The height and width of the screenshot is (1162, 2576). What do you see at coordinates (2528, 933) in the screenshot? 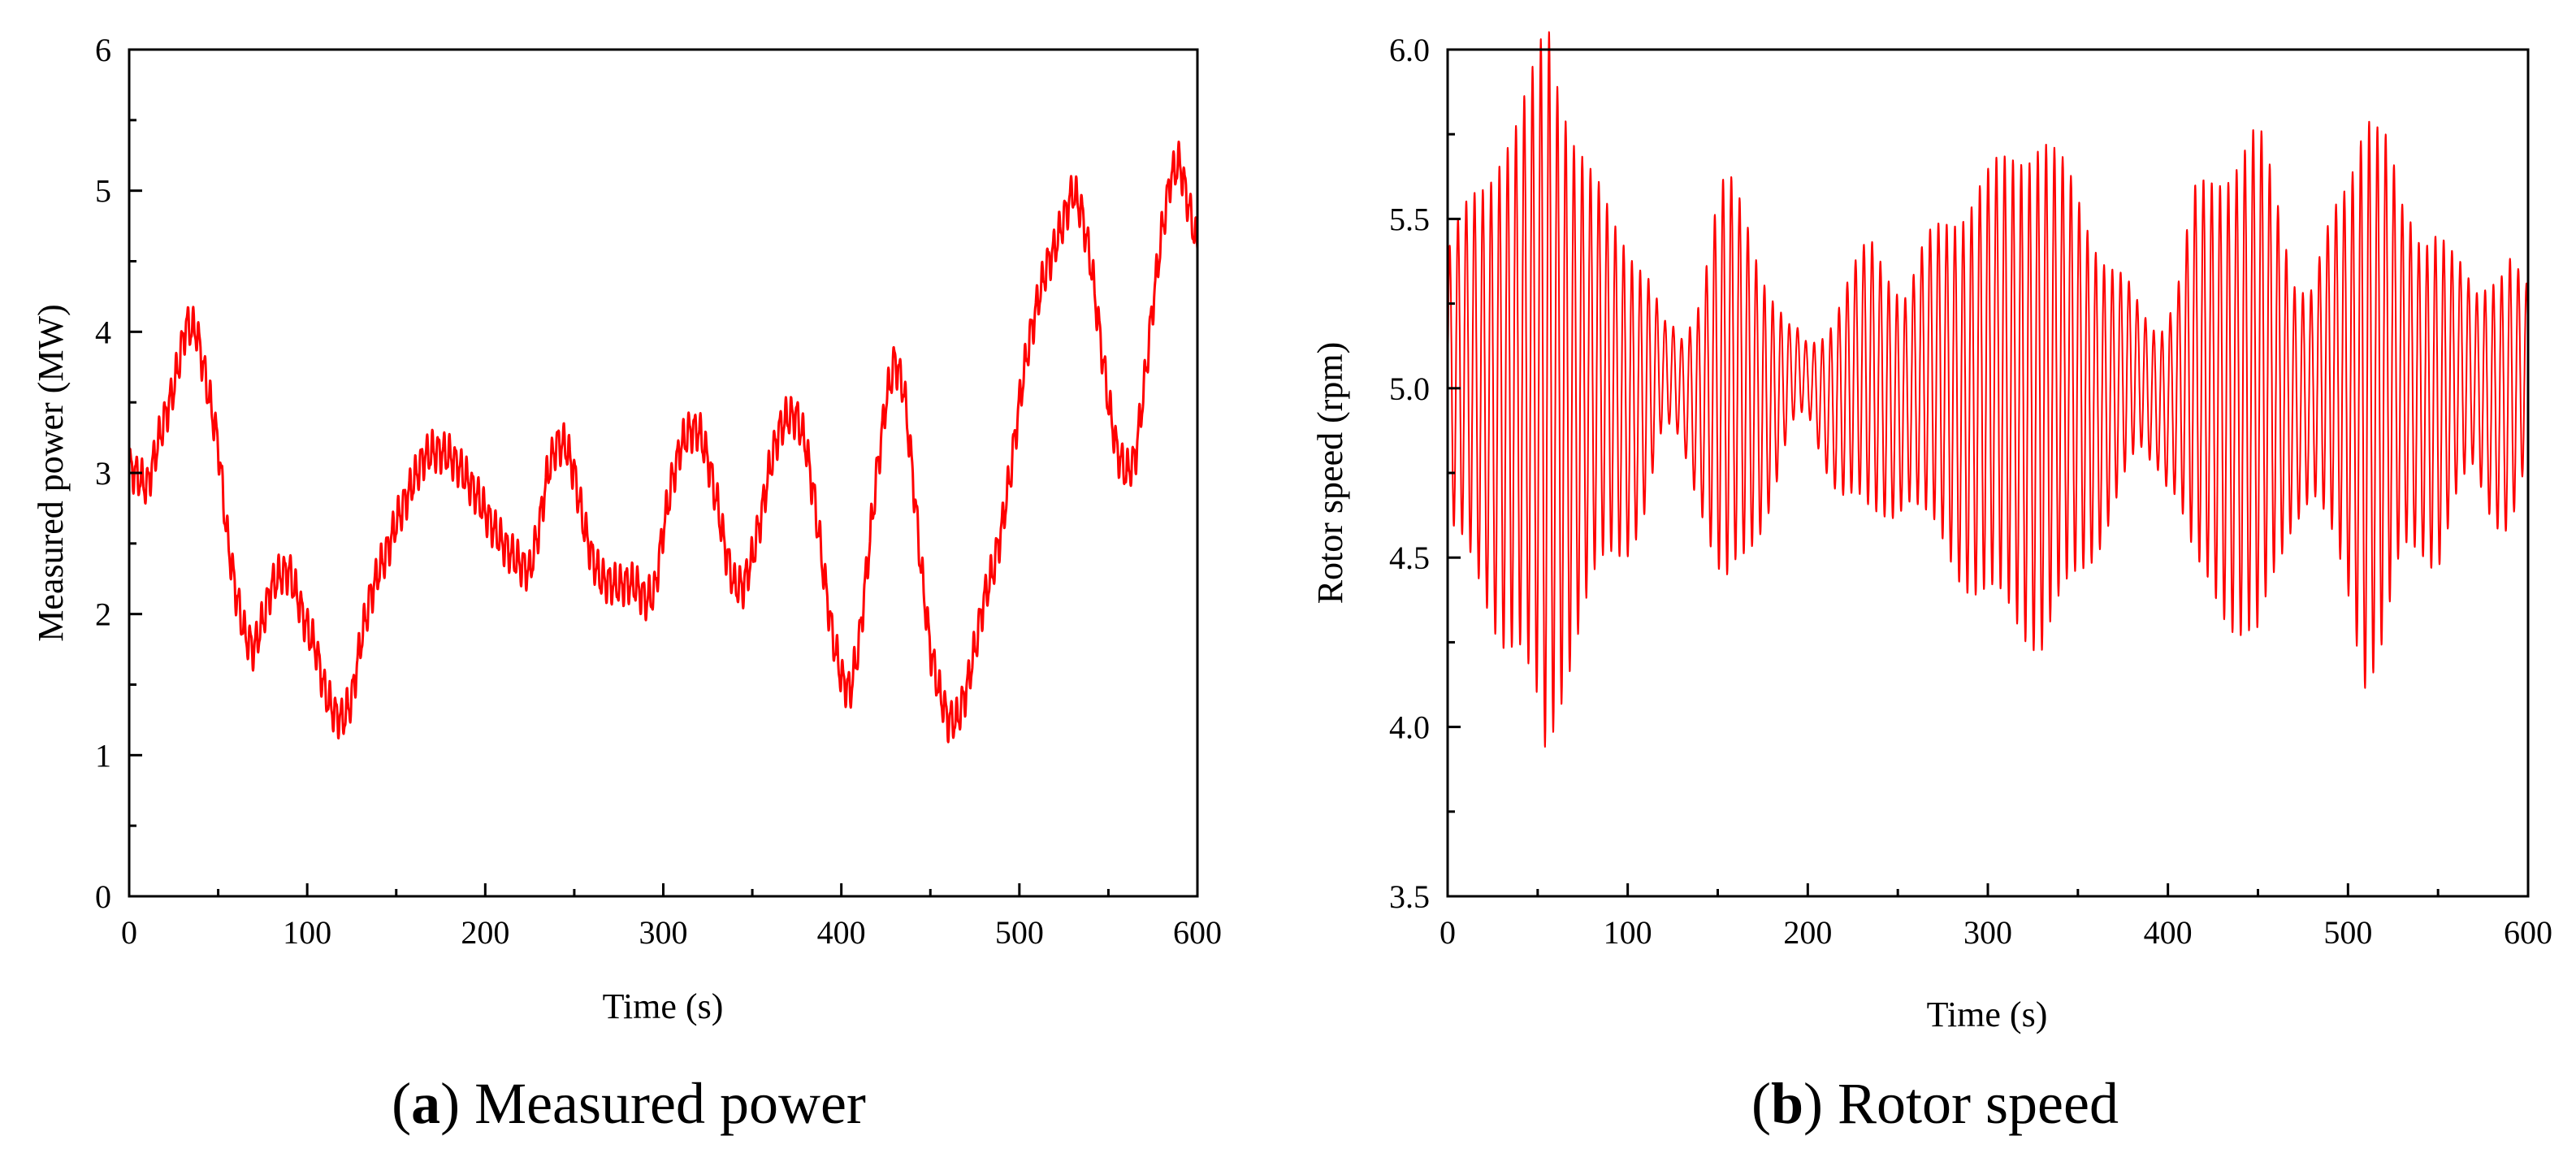
I see `chart-b-xtick-label: 600` at bounding box center [2528, 933].